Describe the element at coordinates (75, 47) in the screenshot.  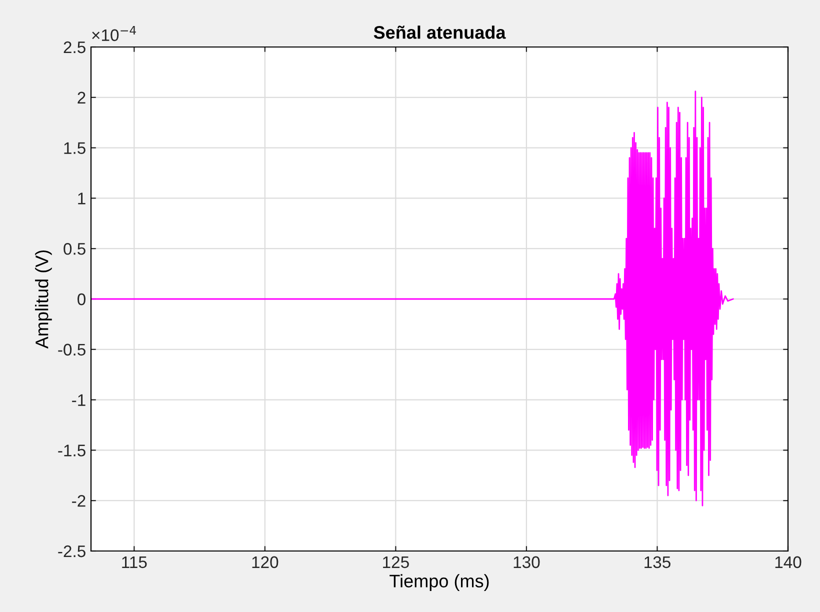
I see `y-tick-label: 2.5` at that location.